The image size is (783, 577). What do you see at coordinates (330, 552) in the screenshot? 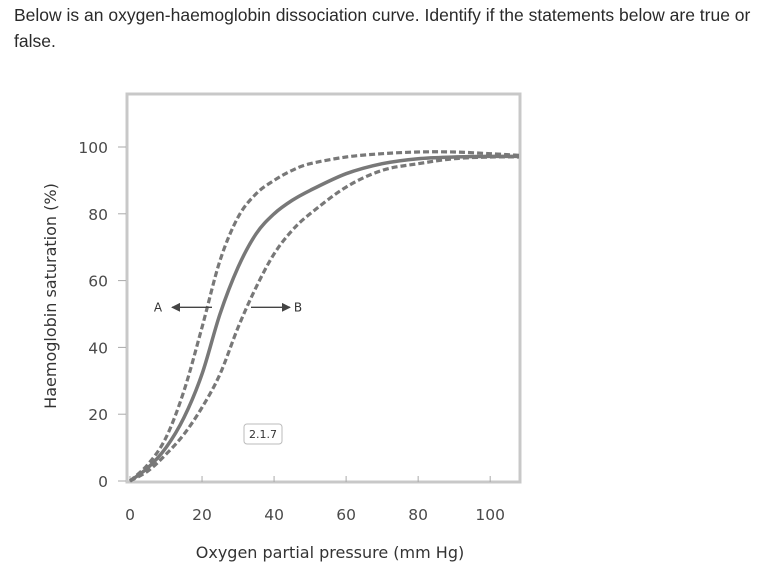
I see `x-axis-title: Oxygen partial pressure (mm Hg)` at bounding box center [330, 552].